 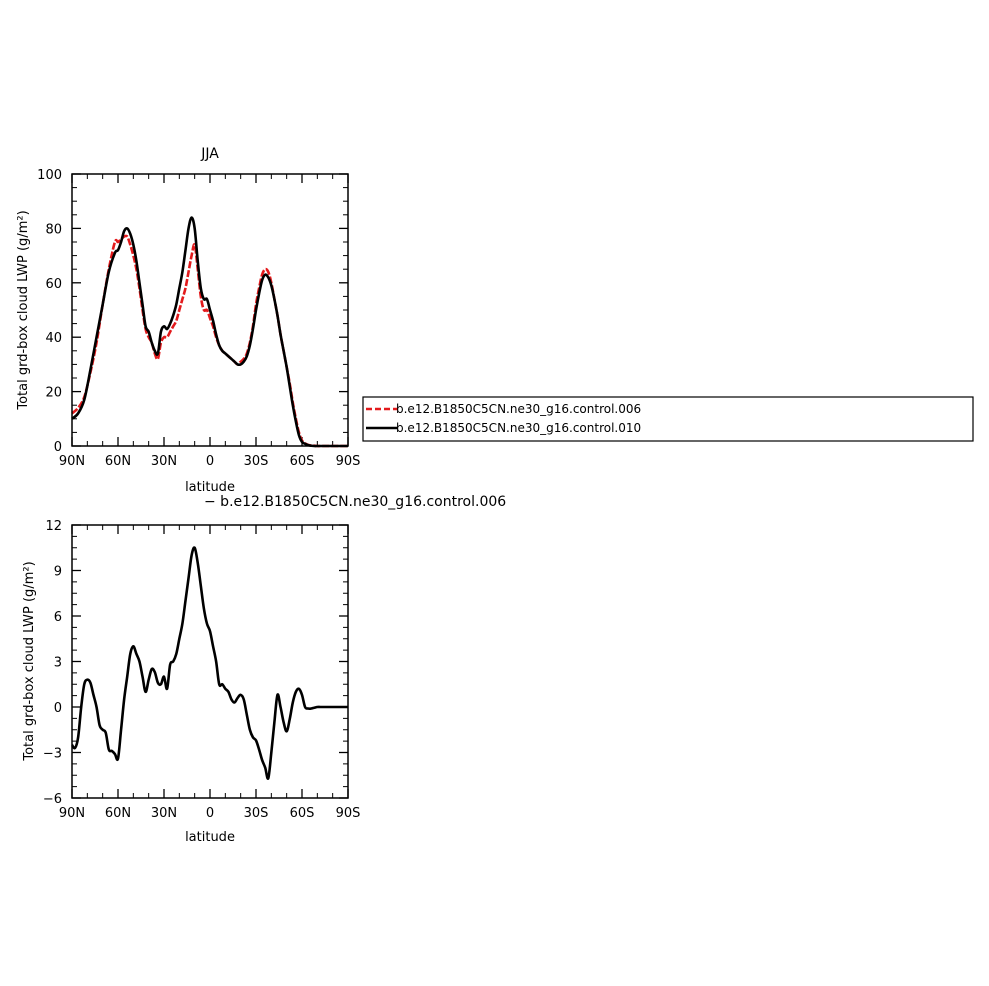 I want to click on bottom-panel-series, so click(x=209, y=663).